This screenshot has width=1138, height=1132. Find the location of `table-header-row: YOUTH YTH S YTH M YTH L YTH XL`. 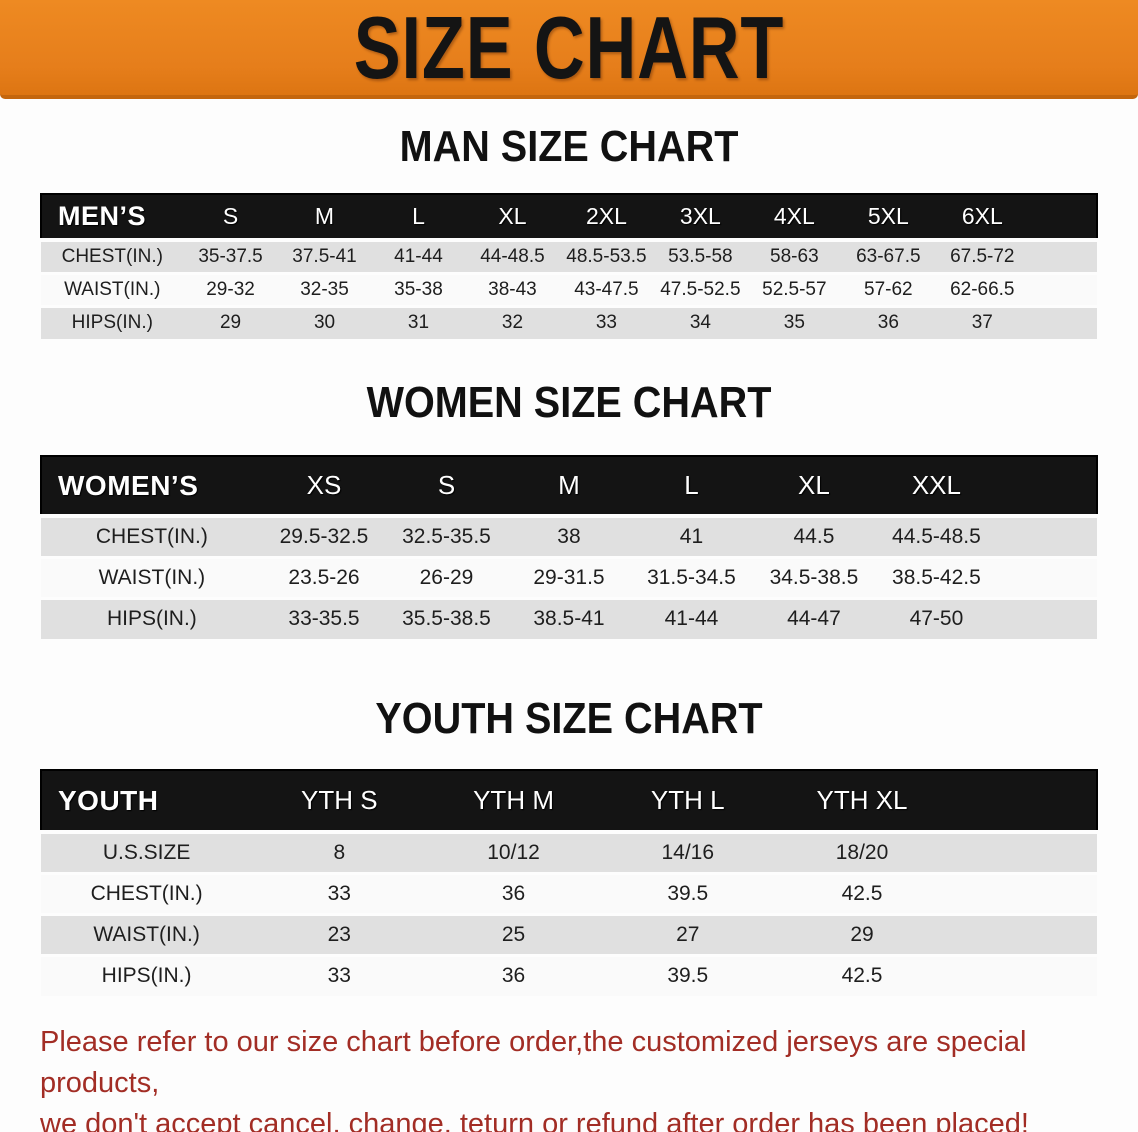

table-header-row: YOUTH YTH S YTH M YTH L YTH XL is located at coordinates (569, 802).